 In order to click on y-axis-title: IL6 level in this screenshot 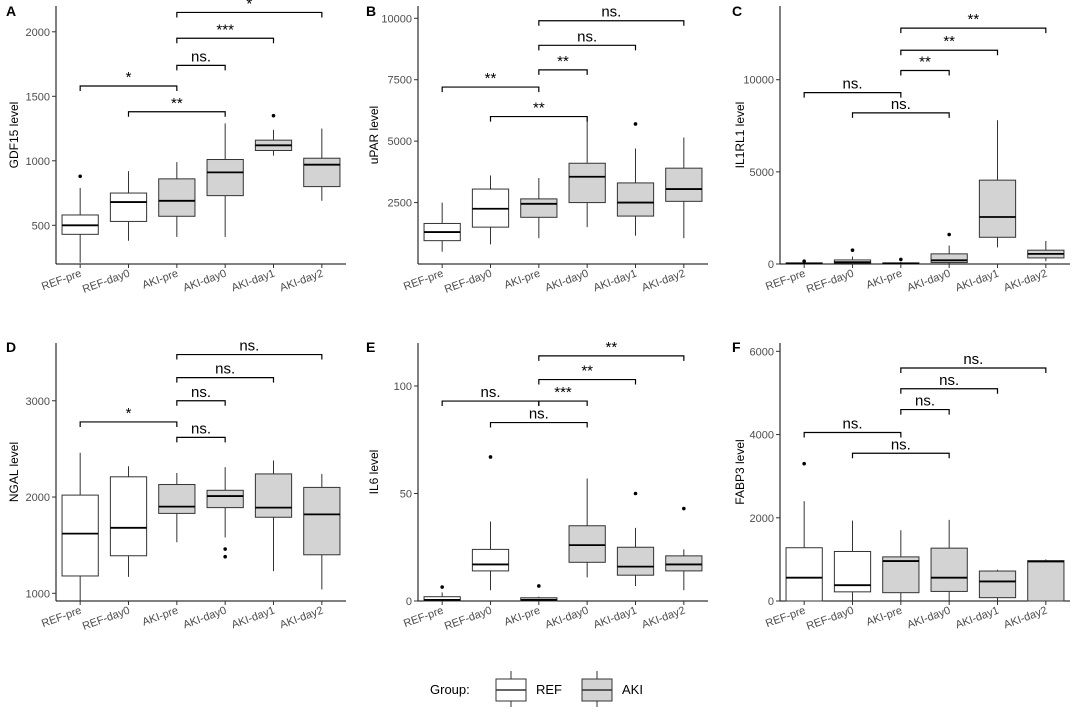, I will do `click(374, 472)`.